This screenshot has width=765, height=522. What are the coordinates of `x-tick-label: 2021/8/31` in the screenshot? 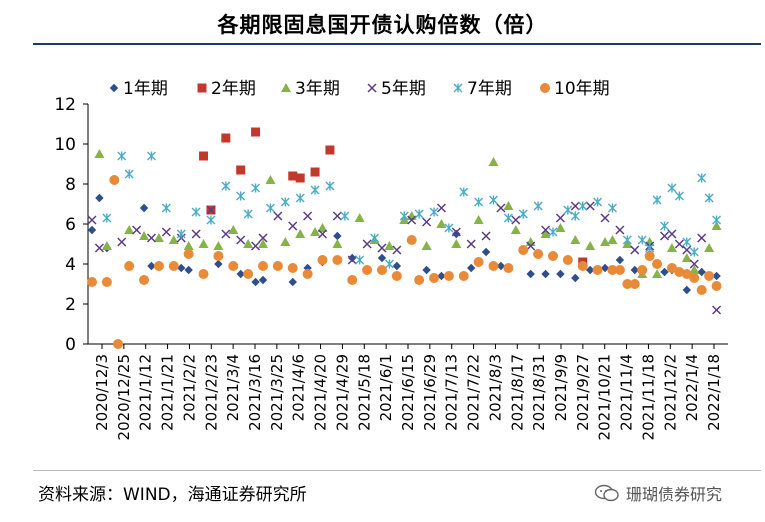 It's located at (539, 392).